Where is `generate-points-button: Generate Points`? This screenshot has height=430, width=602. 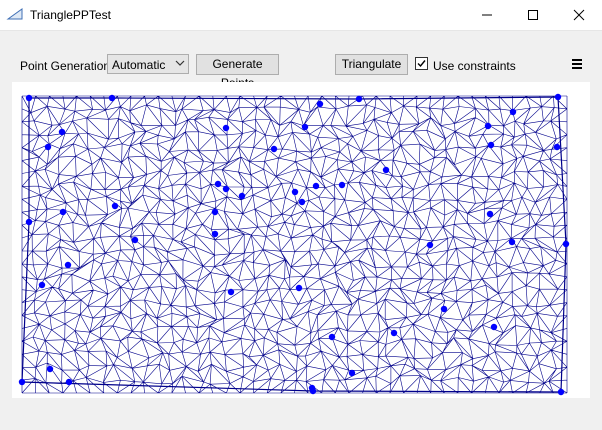 generate-points-button: Generate Points is located at coordinates (237, 72).